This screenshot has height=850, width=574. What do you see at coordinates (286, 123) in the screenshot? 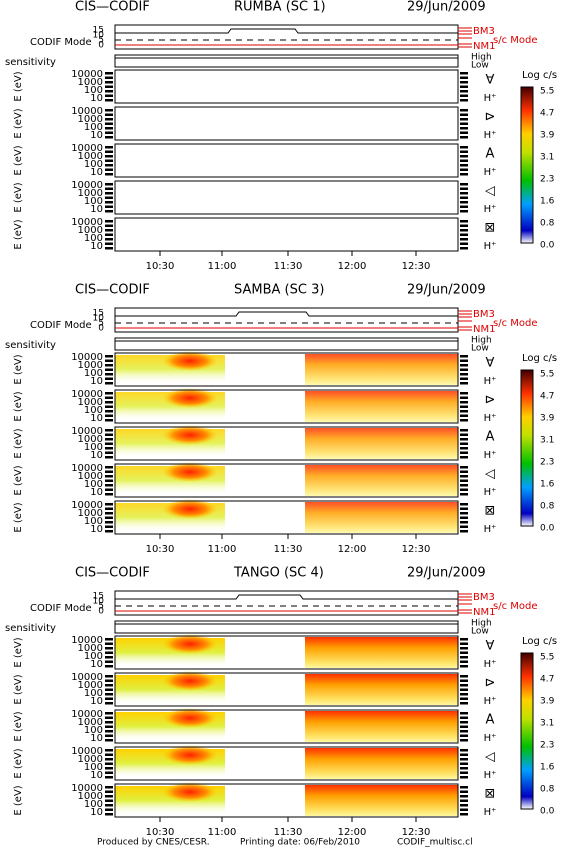
I see `energy-panel` at bounding box center [286, 123].